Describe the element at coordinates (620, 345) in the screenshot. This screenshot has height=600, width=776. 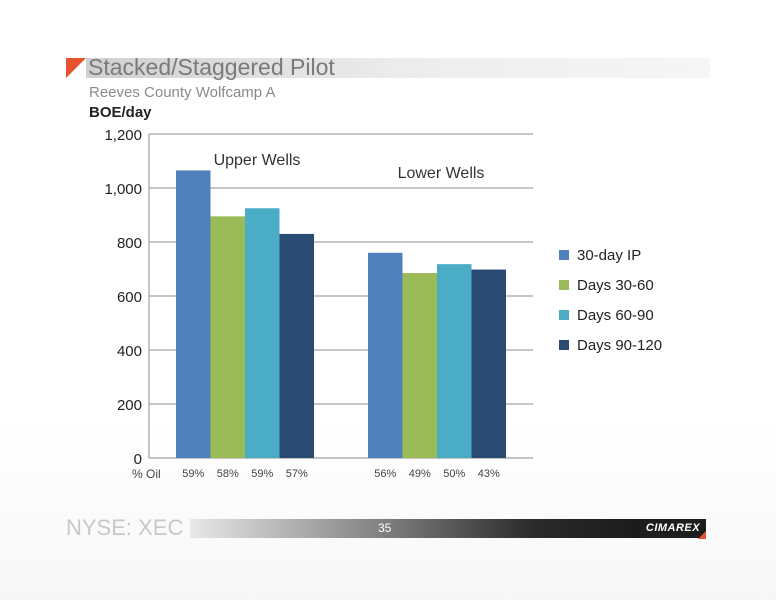
I see `legend-label: Days 90-120` at that location.